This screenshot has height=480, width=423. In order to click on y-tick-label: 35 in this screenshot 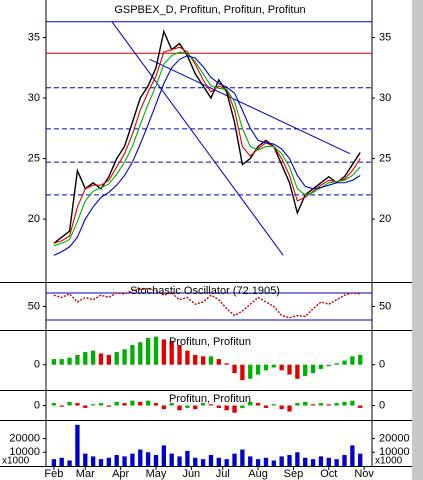, I will do `click(34, 37)`.